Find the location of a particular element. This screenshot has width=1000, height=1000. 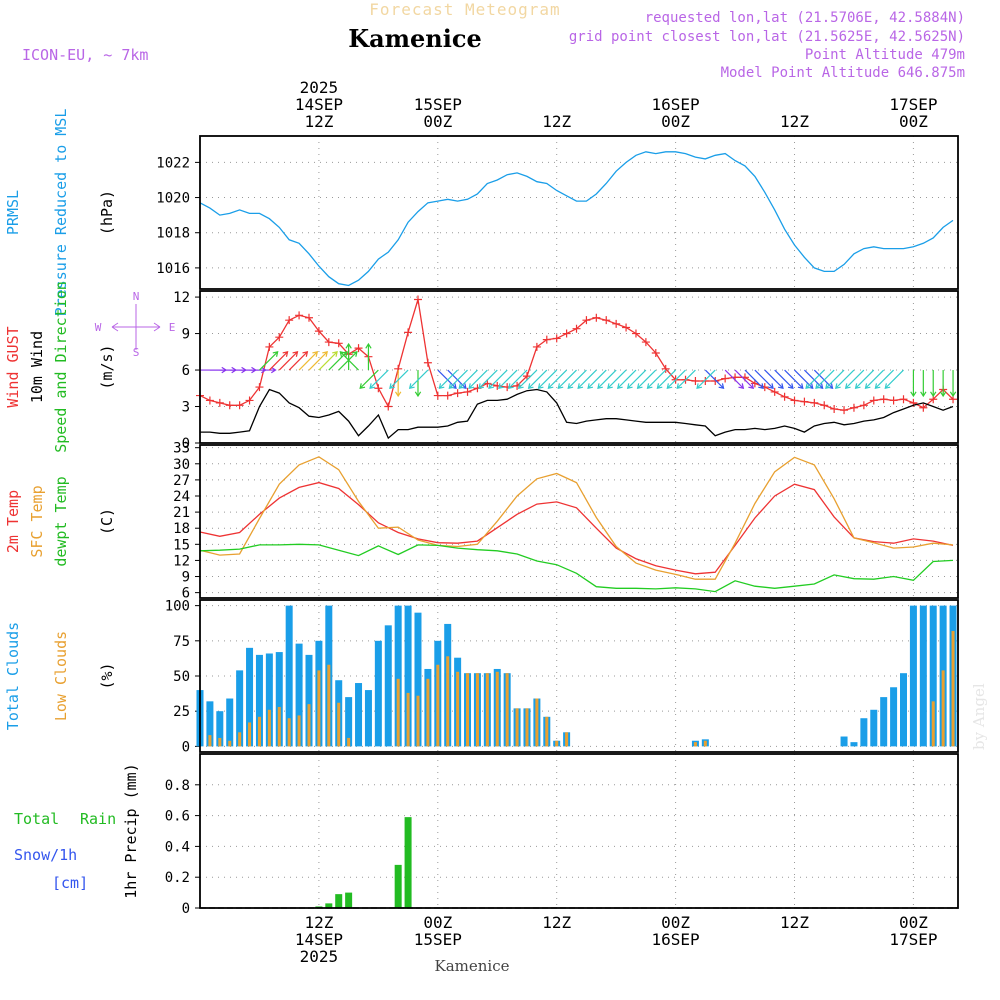

top-time-label: 12Z is located at coordinates (318, 121).